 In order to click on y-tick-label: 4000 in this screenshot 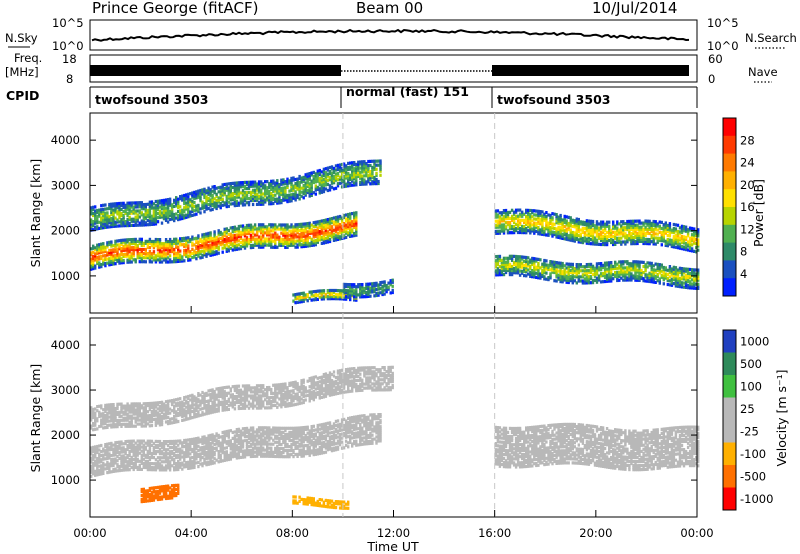, I will do `click(65, 140)`.